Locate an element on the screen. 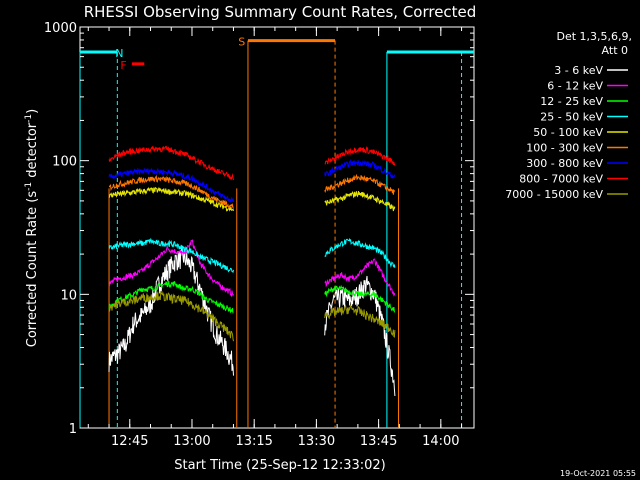 Image resolution: width=640 pixels, height=480 pixels. y-axis-label: Corrected Count Rate (s-1 detector-1) is located at coordinates (32, 228).